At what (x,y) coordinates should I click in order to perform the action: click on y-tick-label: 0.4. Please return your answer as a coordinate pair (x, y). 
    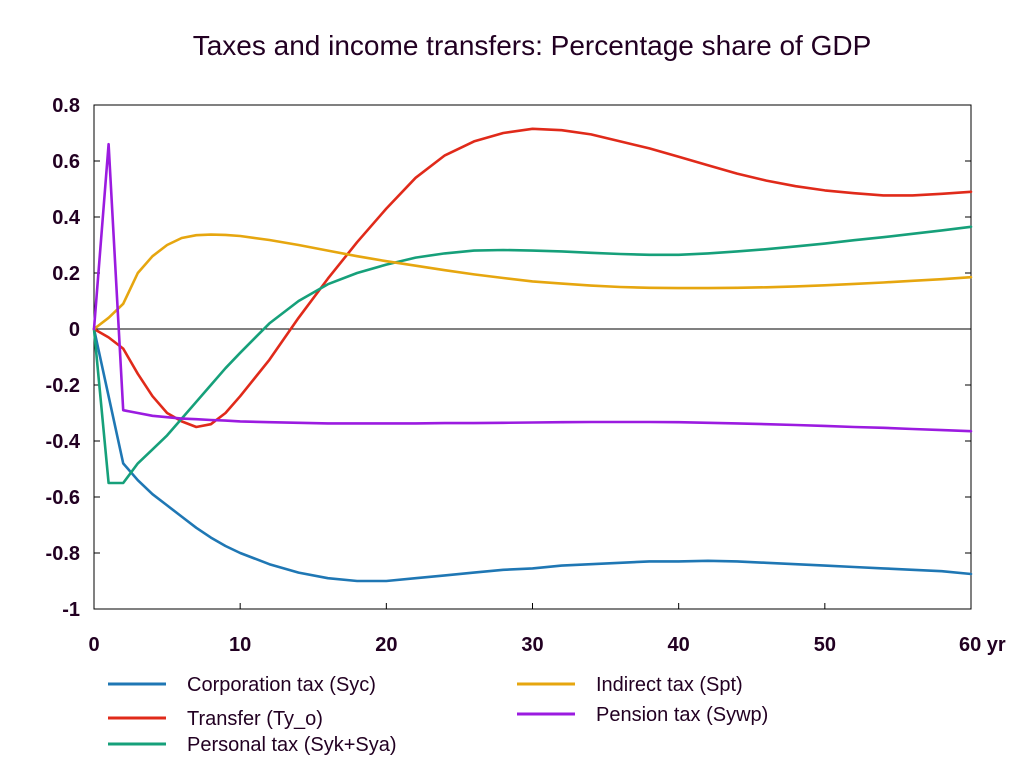
    Looking at the image, I should click on (66, 218).